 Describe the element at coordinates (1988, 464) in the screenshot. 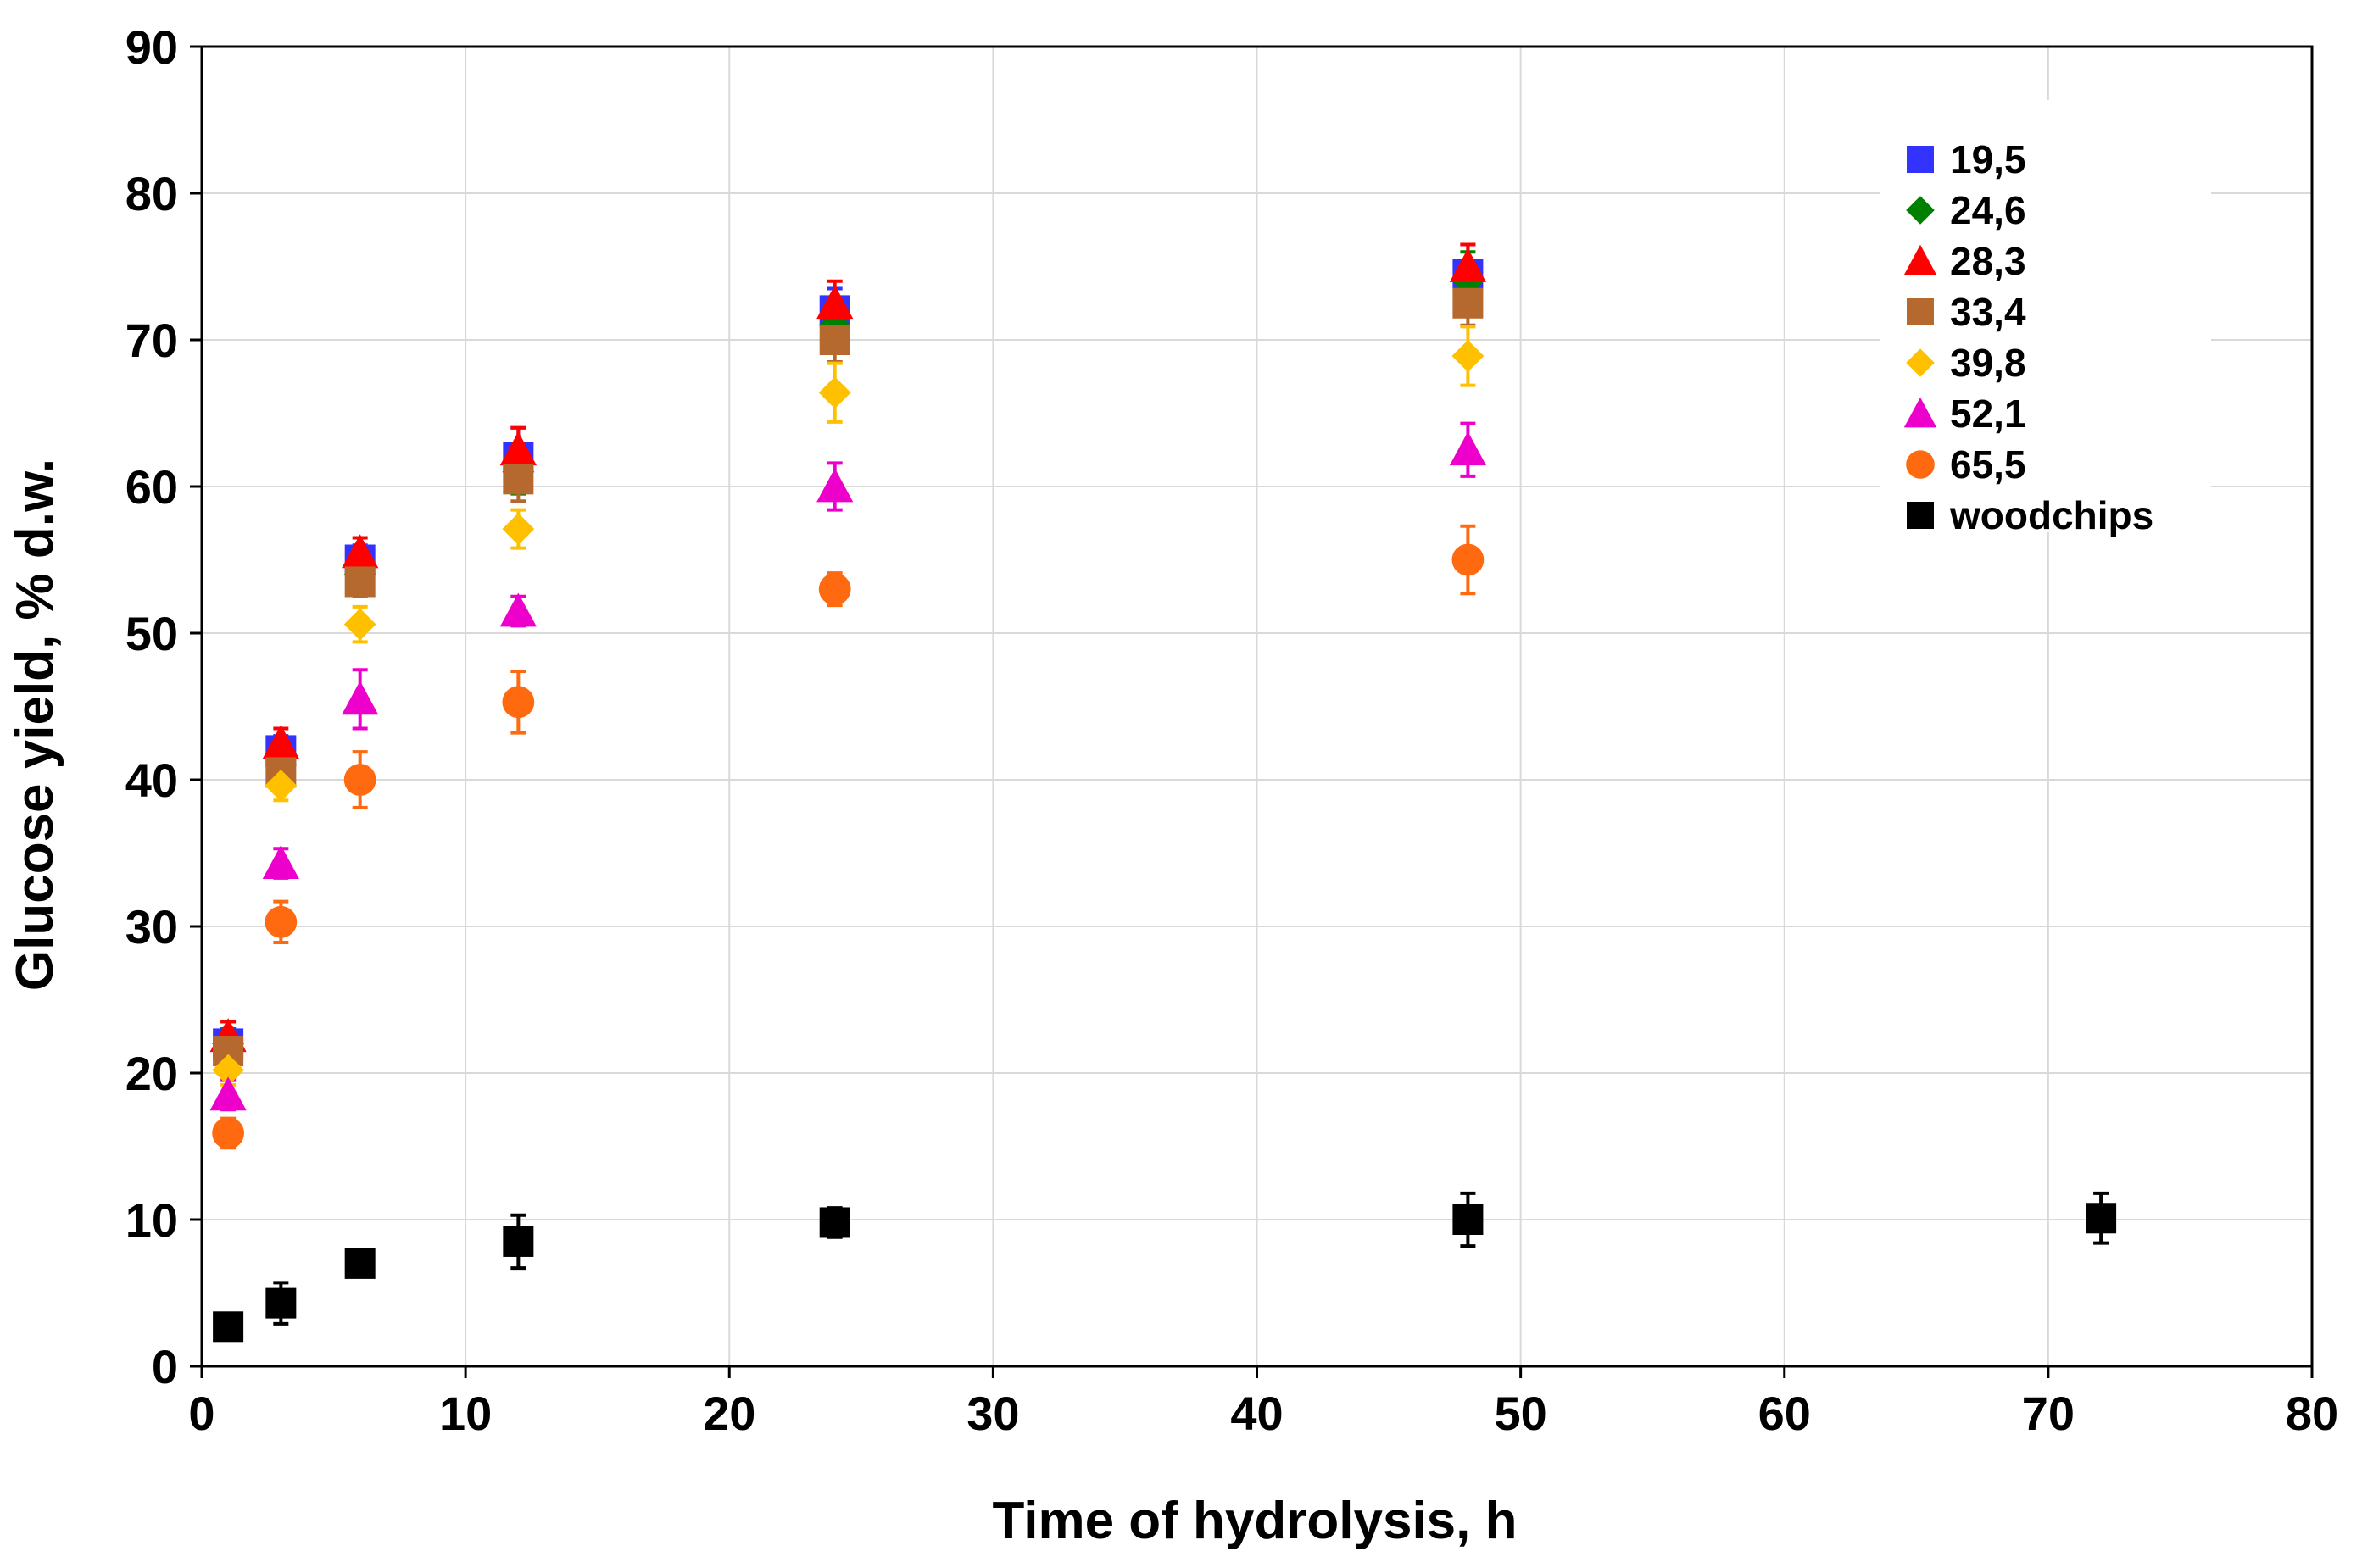

I see `legend-label: 65,5` at that location.